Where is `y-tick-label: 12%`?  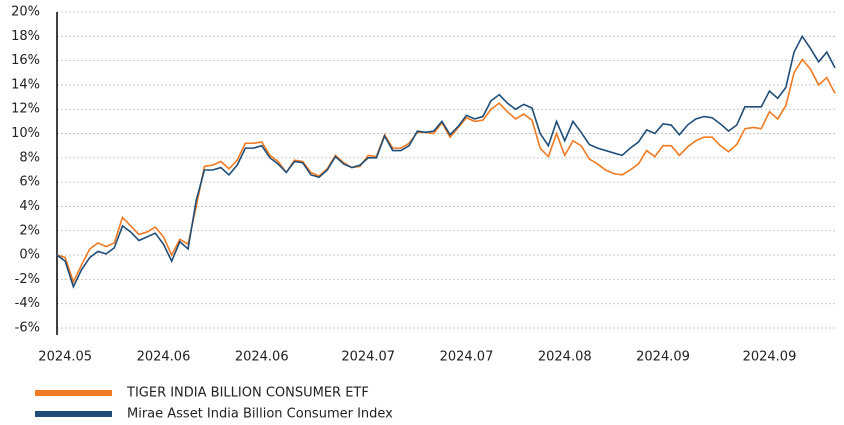 y-tick-label: 12% is located at coordinates (25, 109).